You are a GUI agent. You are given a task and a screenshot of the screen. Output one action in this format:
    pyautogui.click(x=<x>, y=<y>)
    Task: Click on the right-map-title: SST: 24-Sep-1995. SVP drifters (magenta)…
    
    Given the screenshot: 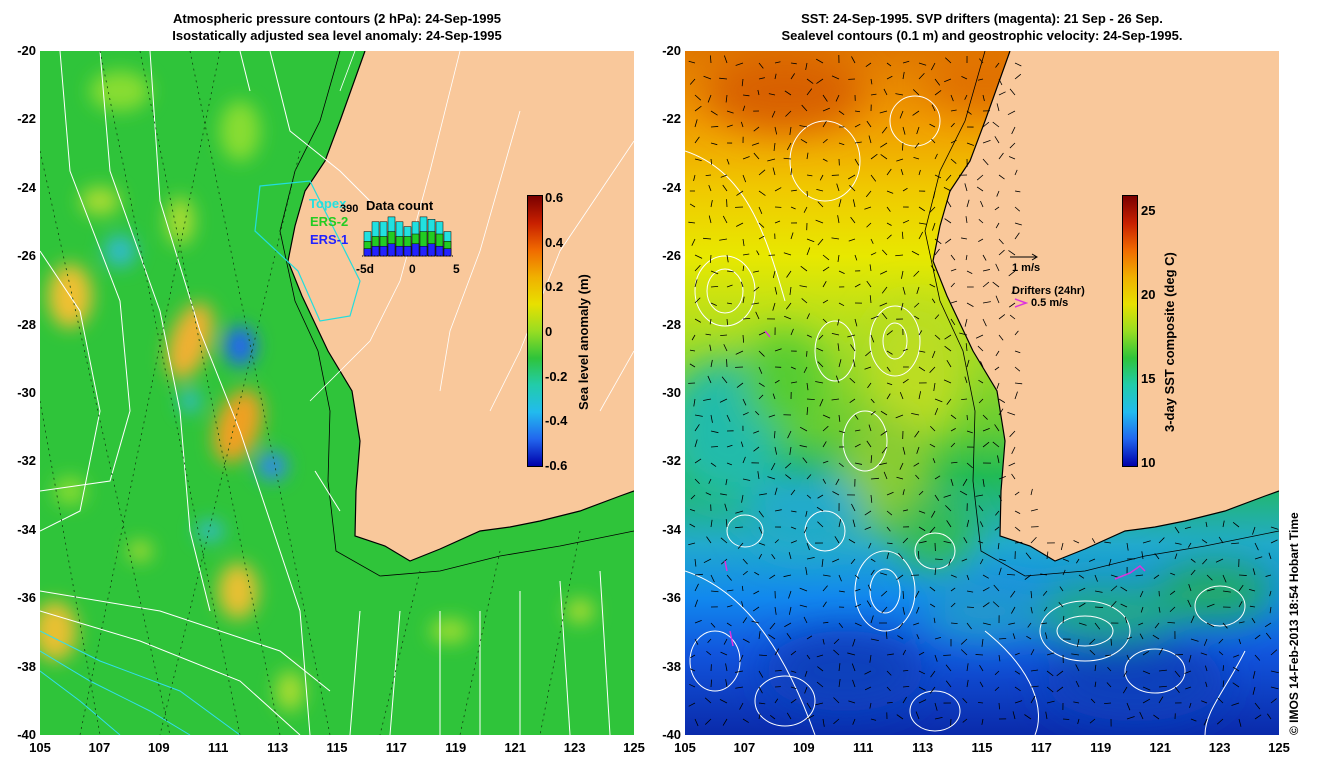 What is the action you would take?
    pyautogui.click(x=982, y=27)
    